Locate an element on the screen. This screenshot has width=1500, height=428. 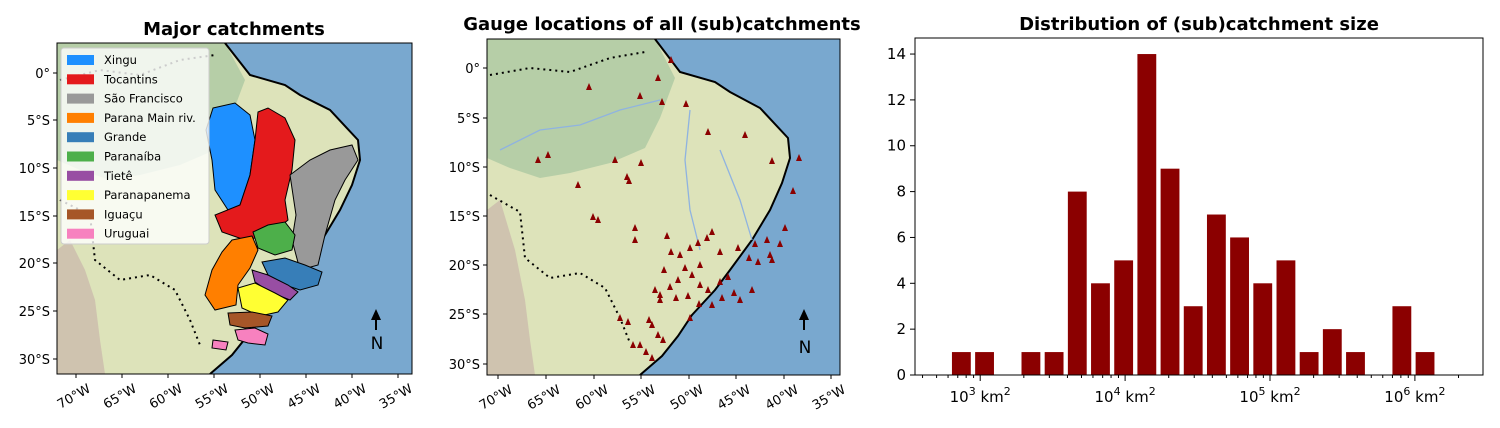
catchment-paranapanema is located at coordinates (263, 299).